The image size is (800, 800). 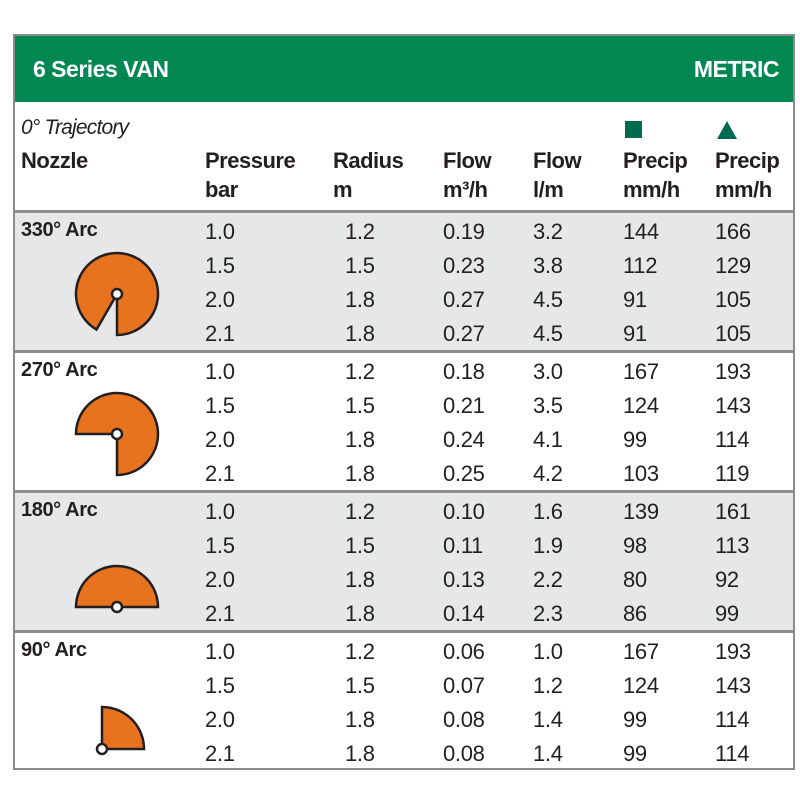 What do you see at coordinates (250, 175) in the screenshot?
I see `header-pressure: Pressure bar` at bounding box center [250, 175].